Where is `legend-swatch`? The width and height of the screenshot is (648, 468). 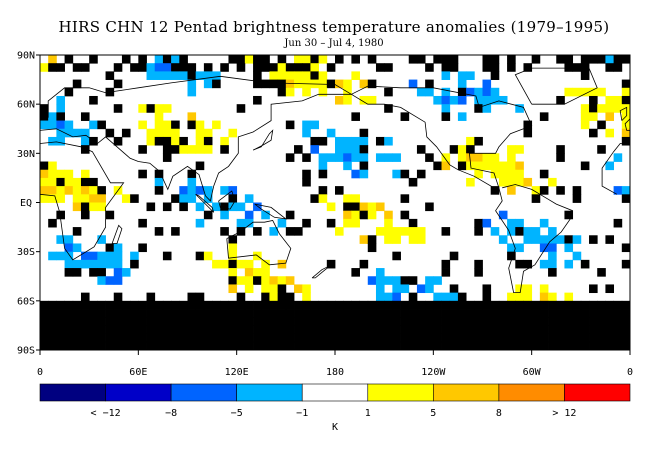 legend-swatch is located at coordinates (138, 392).